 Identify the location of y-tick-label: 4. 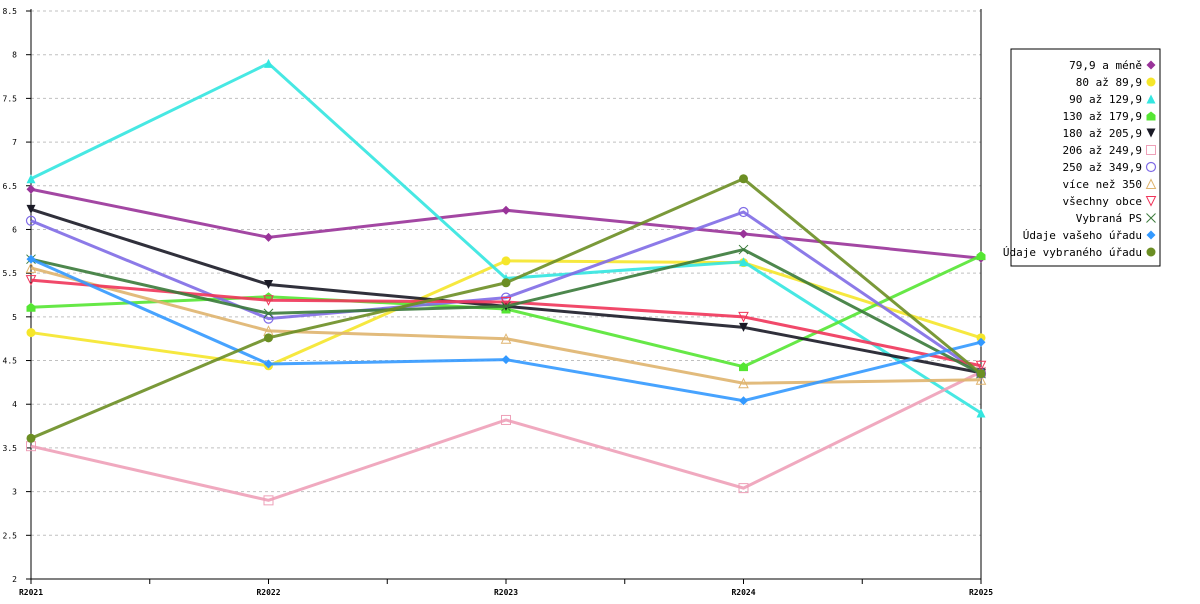
(14, 404).